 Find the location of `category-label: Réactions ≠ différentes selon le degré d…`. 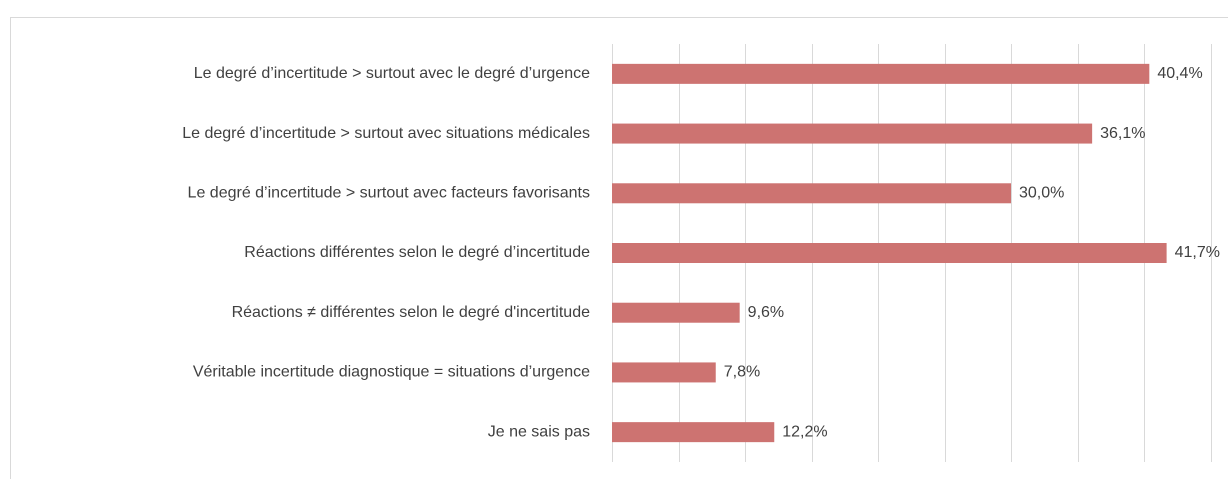

category-label: Réactions ≠ différentes selon le degré d… is located at coordinates (411, 312).